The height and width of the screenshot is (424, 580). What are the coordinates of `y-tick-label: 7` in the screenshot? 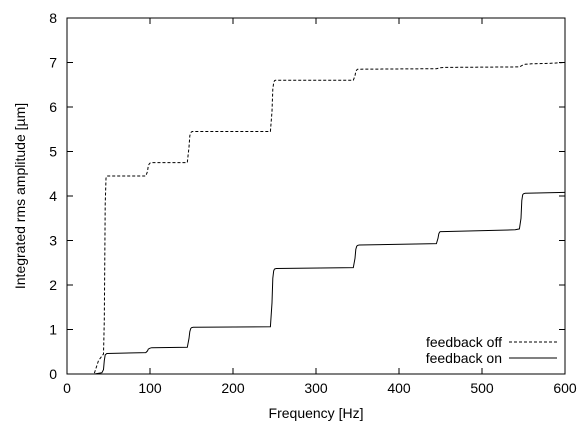 It's located at (53, 63).